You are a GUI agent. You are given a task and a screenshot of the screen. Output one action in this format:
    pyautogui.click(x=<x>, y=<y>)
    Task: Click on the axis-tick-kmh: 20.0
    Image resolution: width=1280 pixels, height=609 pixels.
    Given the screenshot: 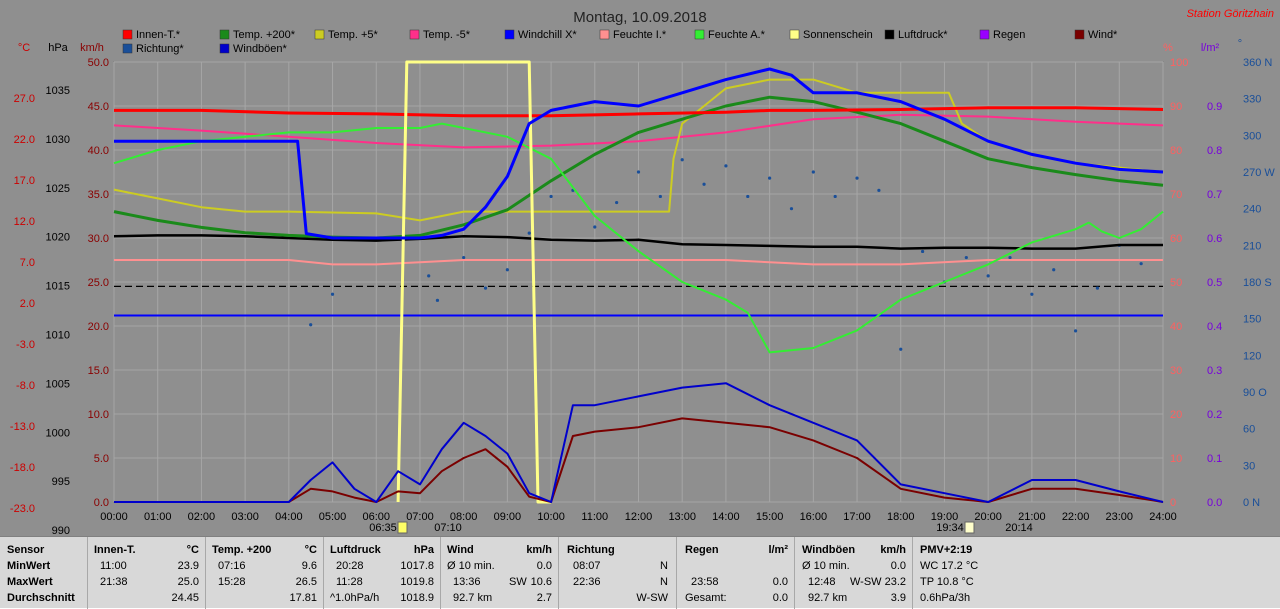 What is the action you would take?
    pyautogui.click(x=98, y=327)
    